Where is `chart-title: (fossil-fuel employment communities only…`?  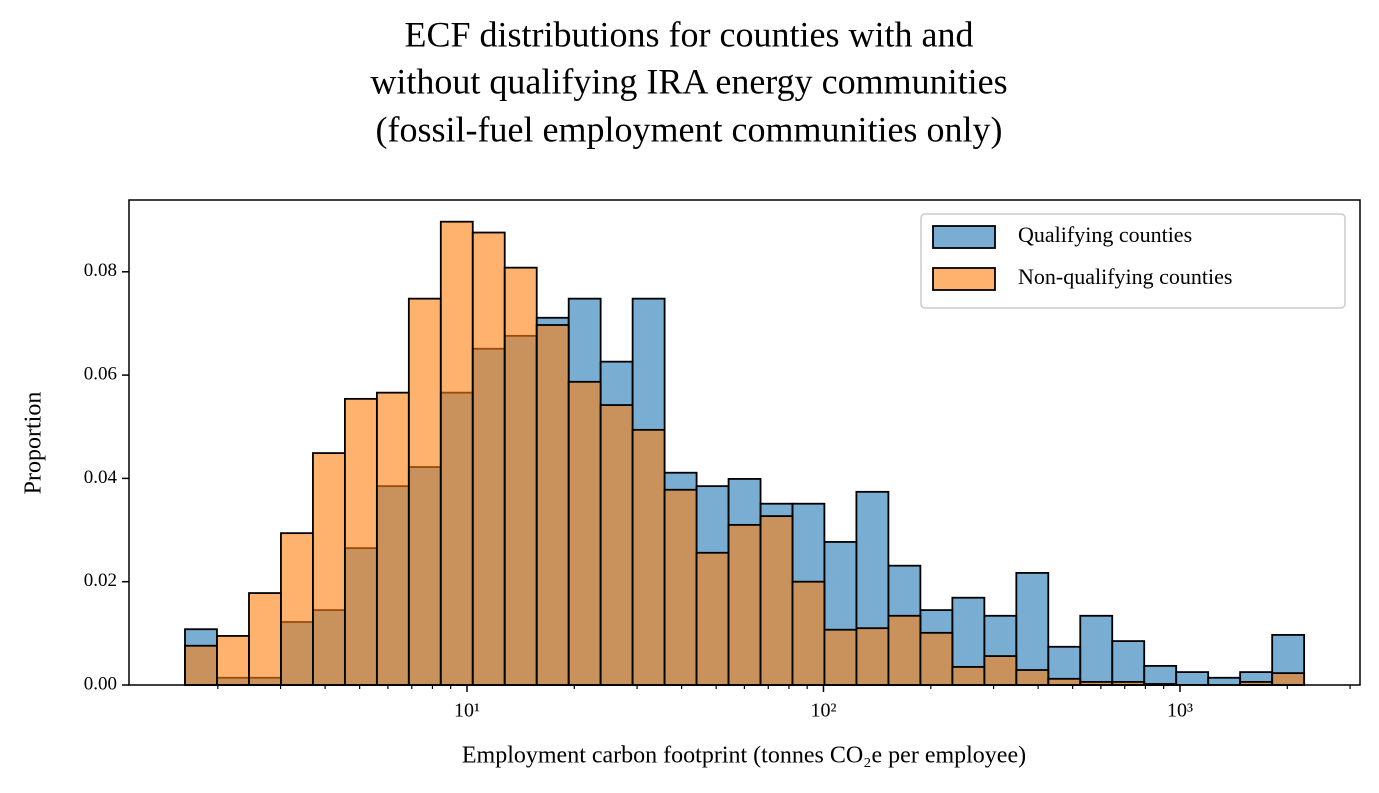 chart-title: (fossil-fuel employment communities only… is located at coordinates (689, 129).